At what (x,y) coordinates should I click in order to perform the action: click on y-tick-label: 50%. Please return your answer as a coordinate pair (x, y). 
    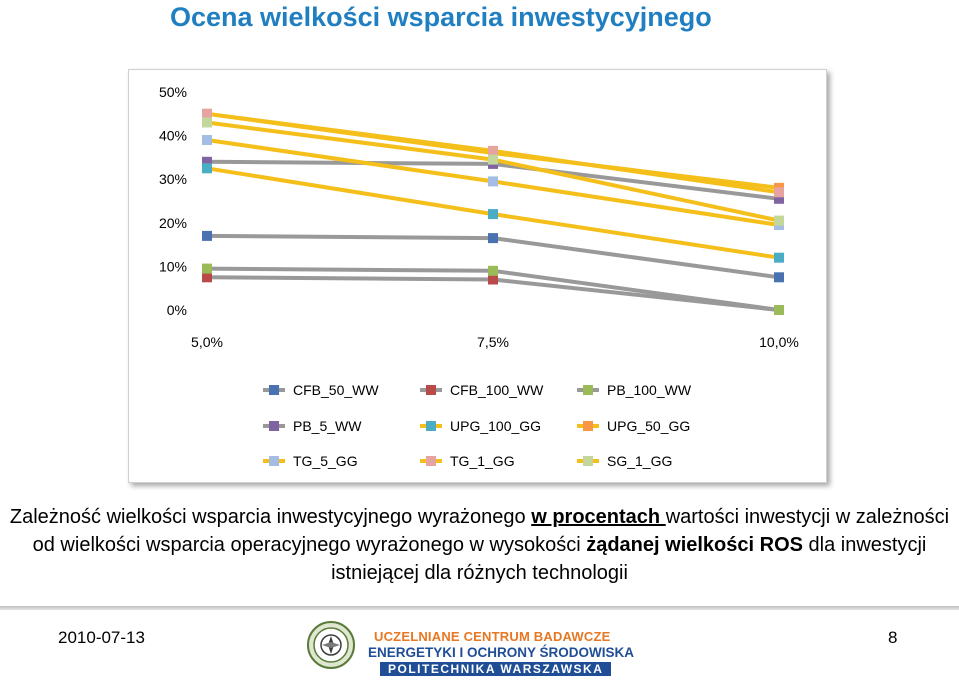
    Looking at the image, I should click on (173, 92).